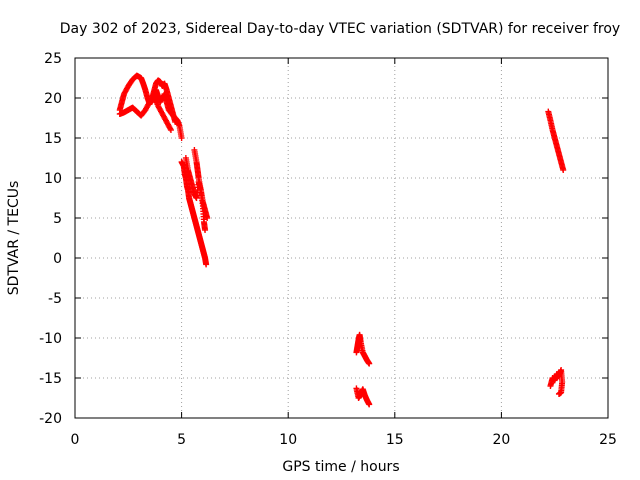  Describe the element at coordinates (556, 382) in the screenshot. I see `series-arc-late-low` at that location.